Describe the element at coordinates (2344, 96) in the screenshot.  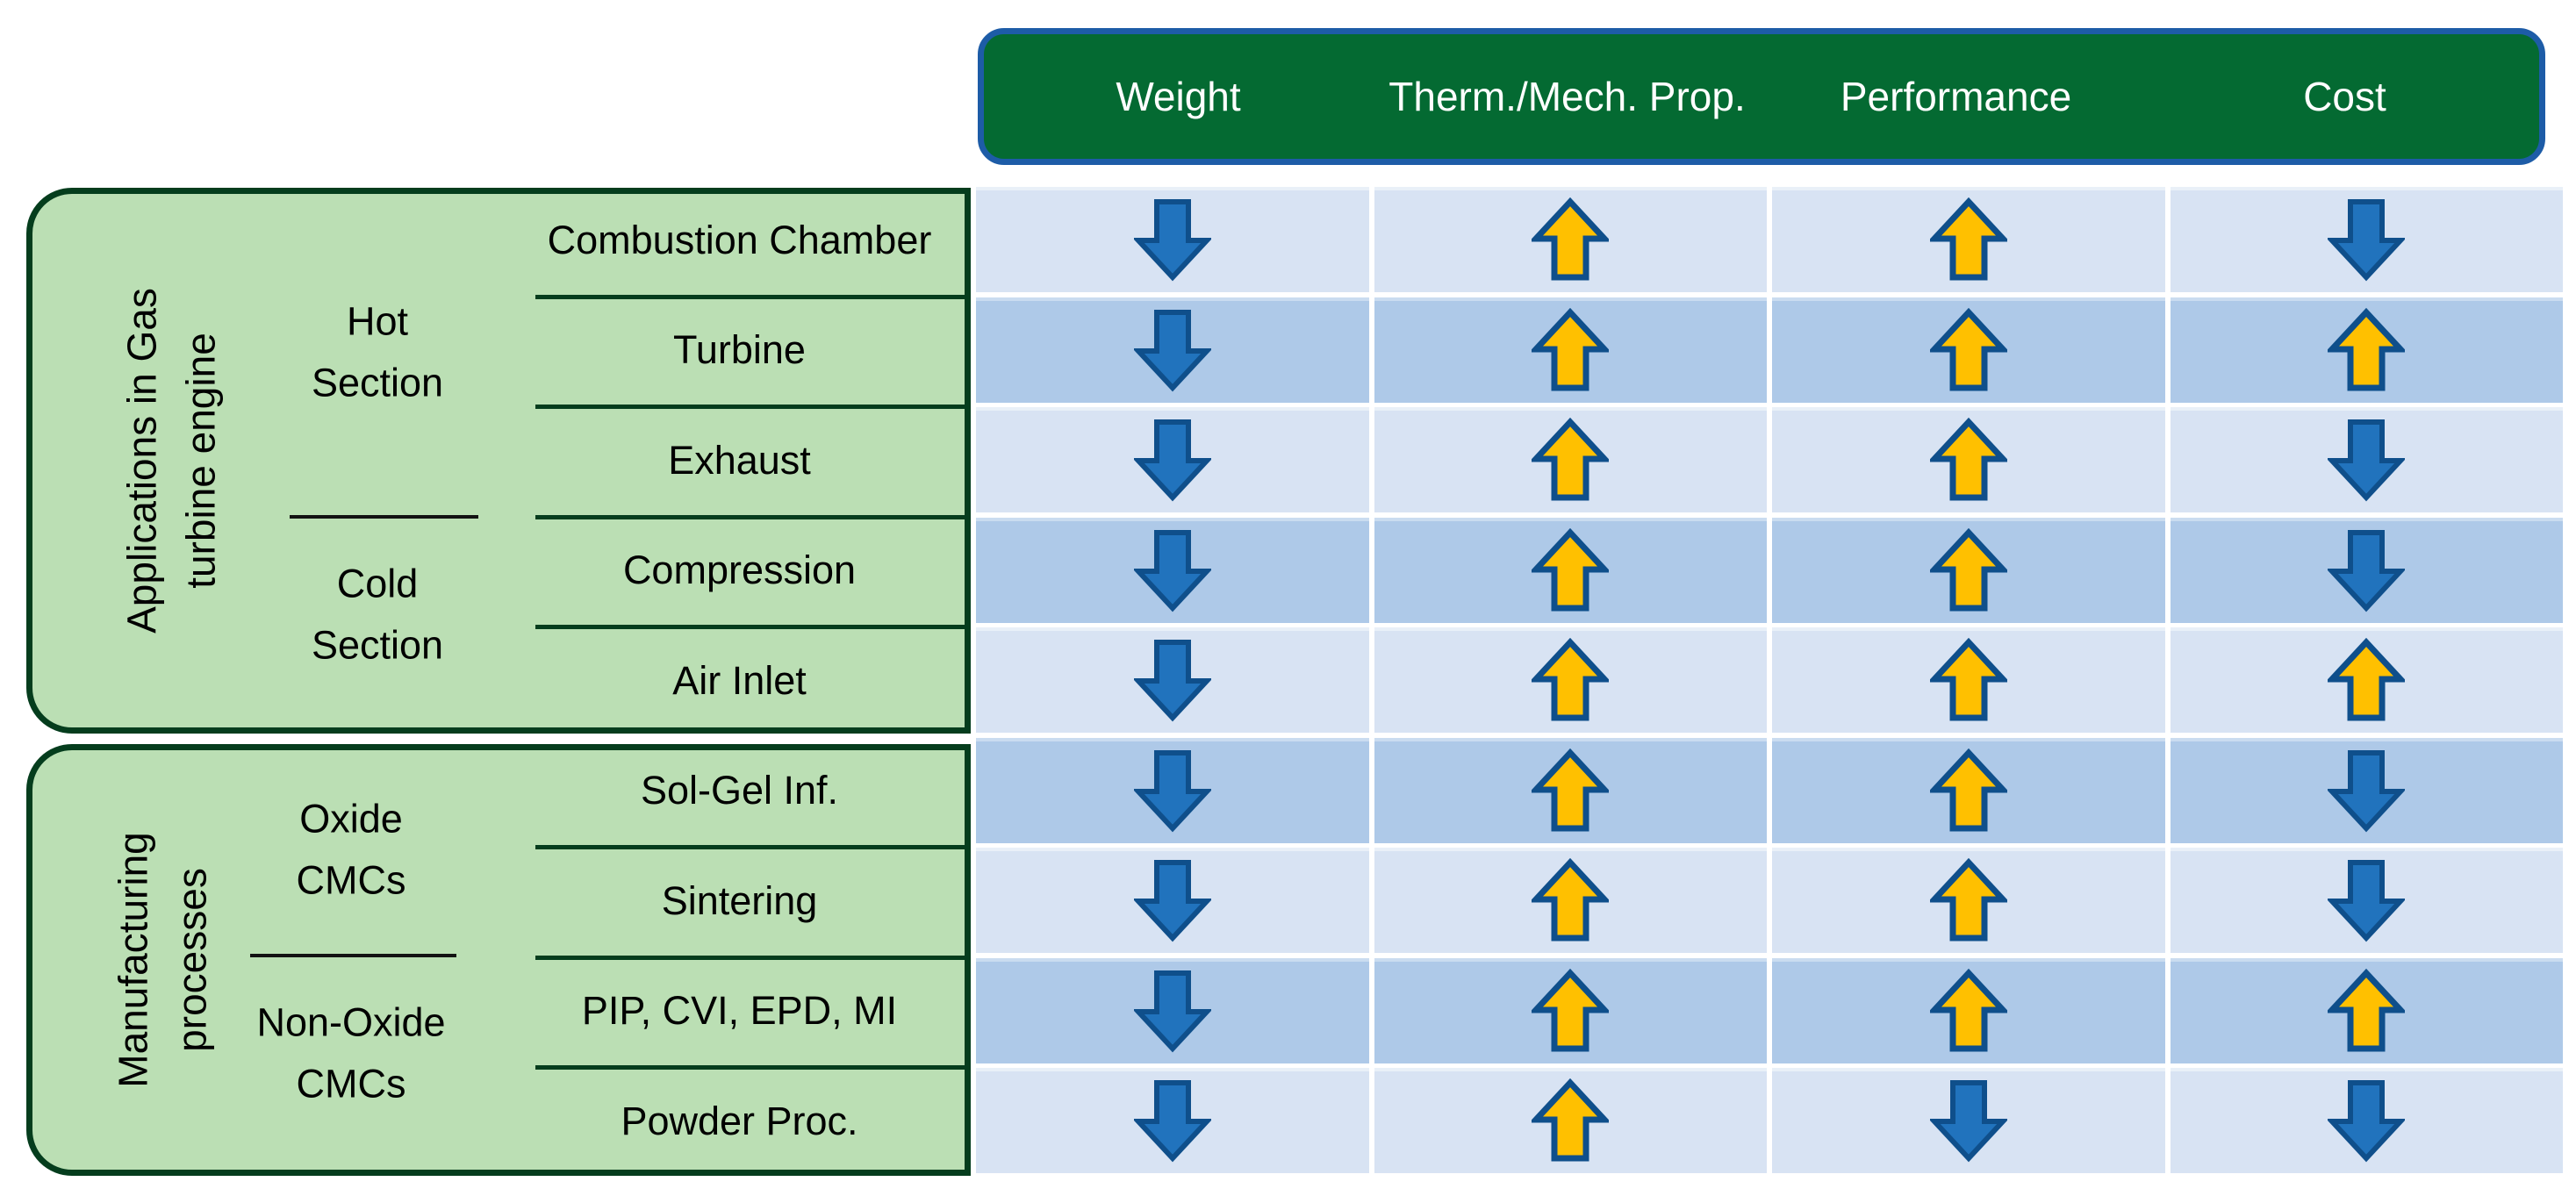
I see `header-cost: Cost` at that location.